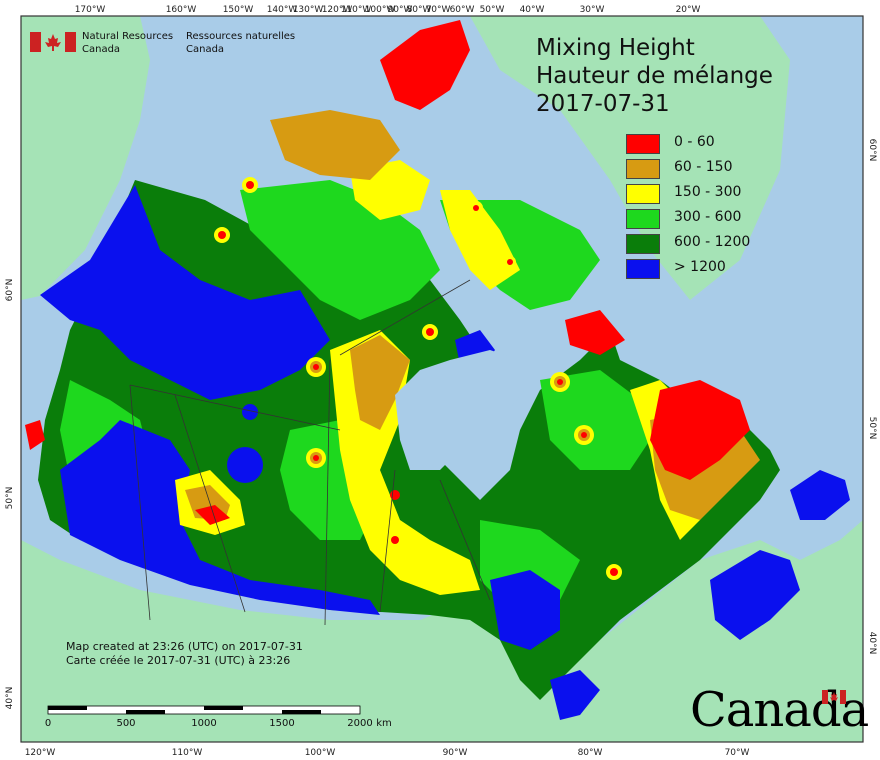 The width and height of the screenshot is (880, 760). I want to click on zone-0-60-ungava, so click(595, 332).